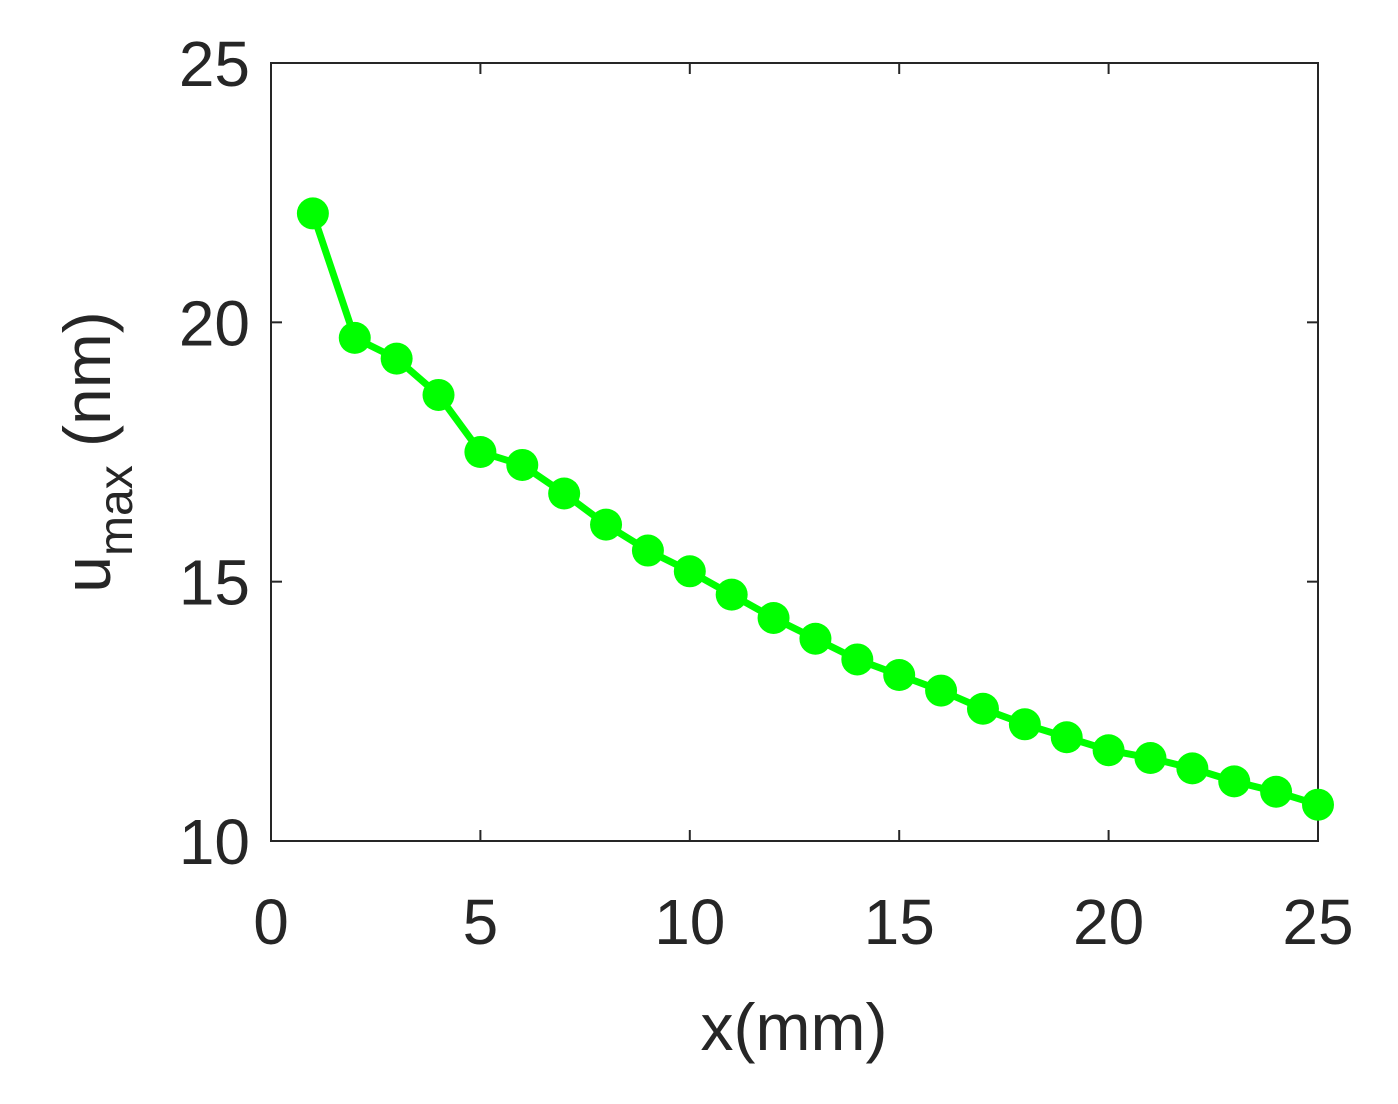 This screenshot has width=1398, height=1104. What do you see at coordinates (689, 922) in the screenshot?
I see `x-tick-label: 10` at bounding box center [689, 922].